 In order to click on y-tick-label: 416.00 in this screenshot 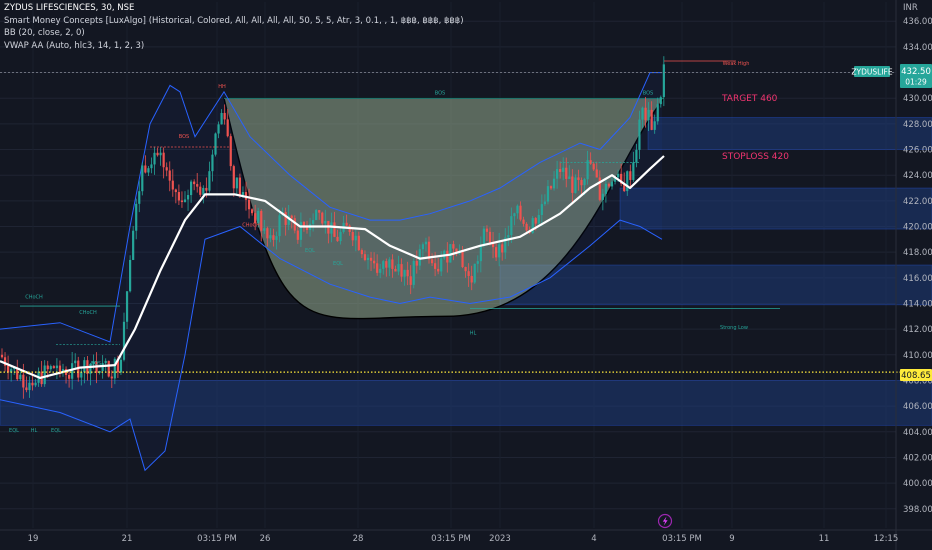, I will do `click(917, 279)`.